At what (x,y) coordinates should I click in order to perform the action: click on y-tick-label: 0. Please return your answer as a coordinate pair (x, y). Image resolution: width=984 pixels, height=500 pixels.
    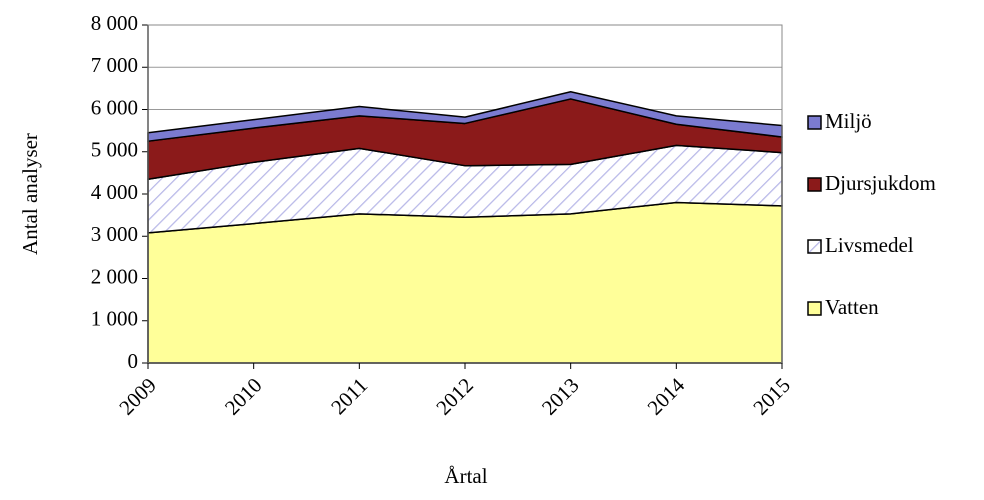
    Looking at the image, I should click on (133, 361).